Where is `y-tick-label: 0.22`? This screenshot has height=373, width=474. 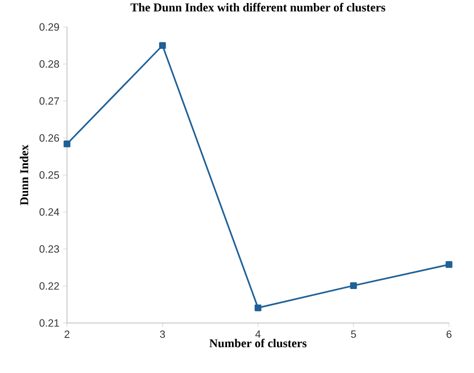
y-tick-label: 0.22 is located at coordinates (49, 286).